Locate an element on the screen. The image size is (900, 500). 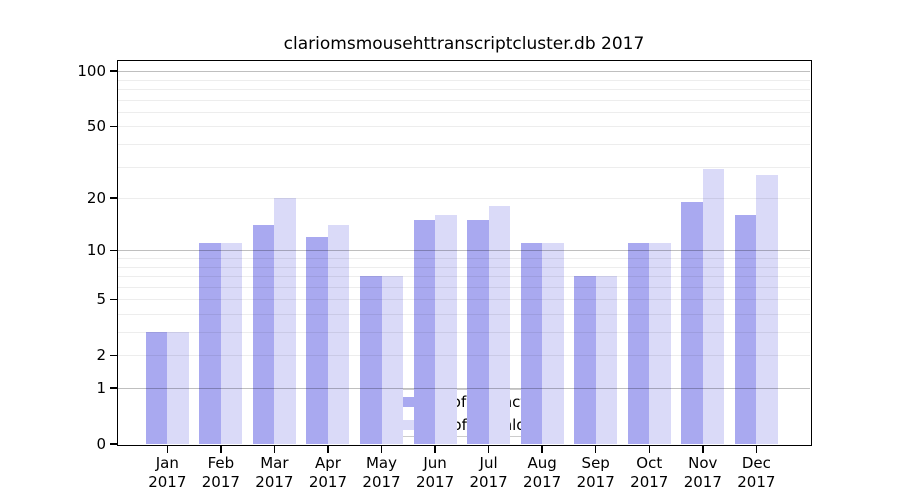
x-tick-label-jul: Jul 2017 is located at coordinates (488, 472).